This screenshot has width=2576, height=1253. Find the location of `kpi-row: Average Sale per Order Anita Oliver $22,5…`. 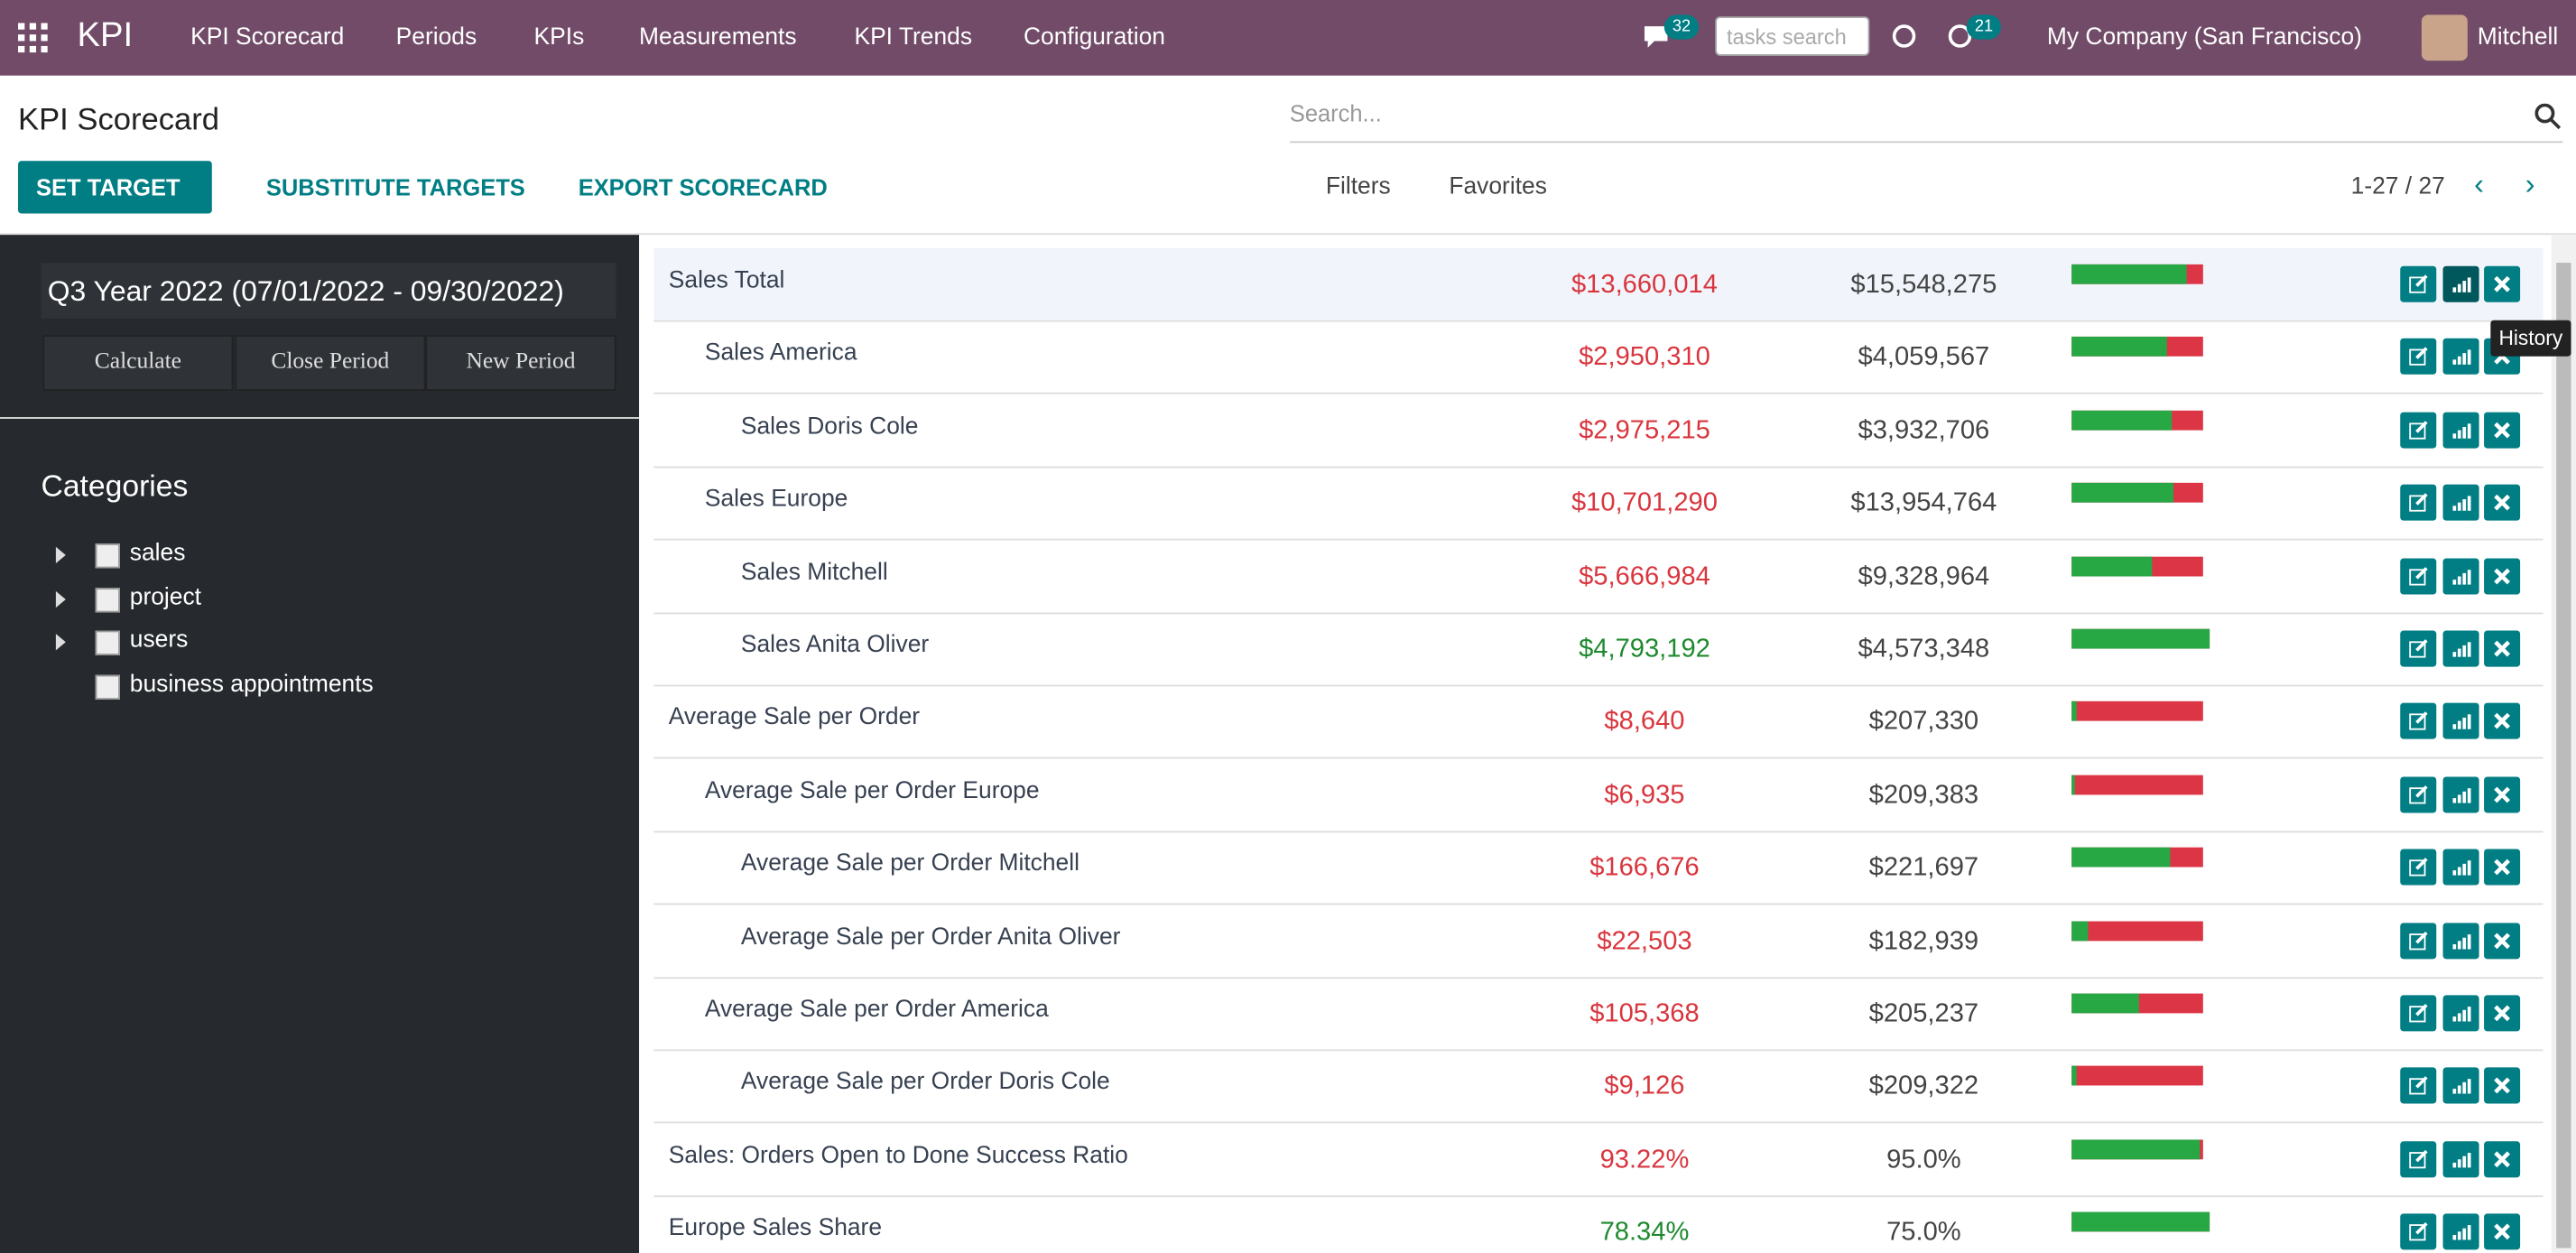

kpi-row: Average Sale per Order Anita Oliver $22,5… is located at coordinates (1598, 942).